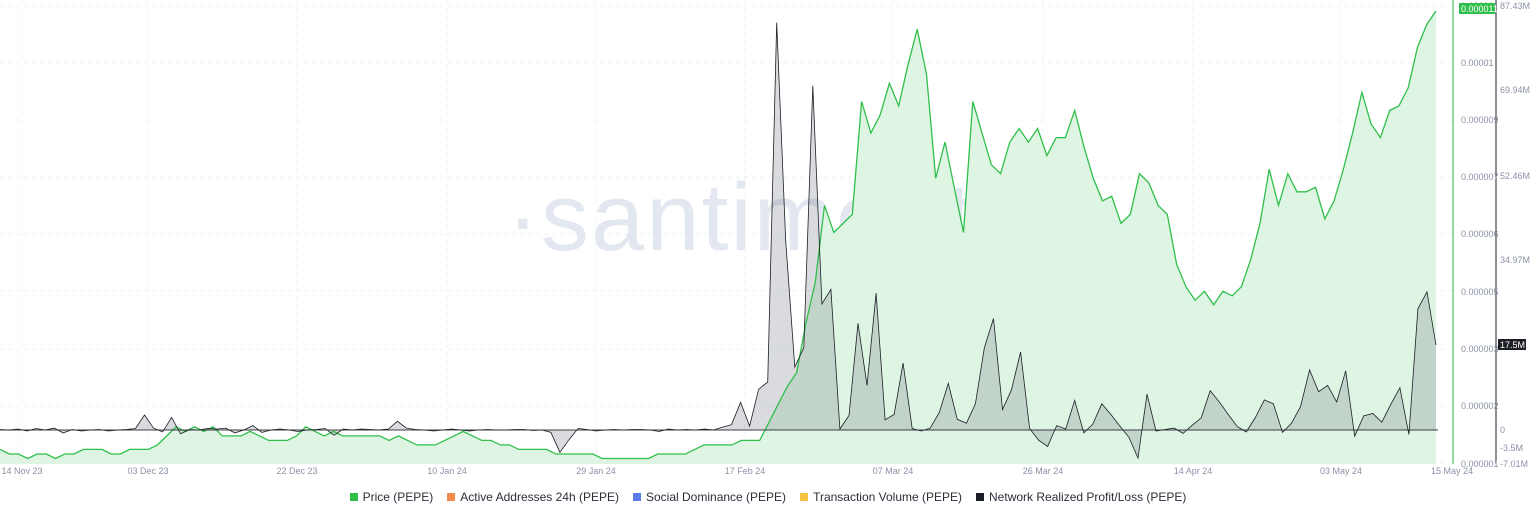 This screenshot has width=1536, height=520. I want to click on value-badges: 0.000011 17.5M, so click(1492, 176).